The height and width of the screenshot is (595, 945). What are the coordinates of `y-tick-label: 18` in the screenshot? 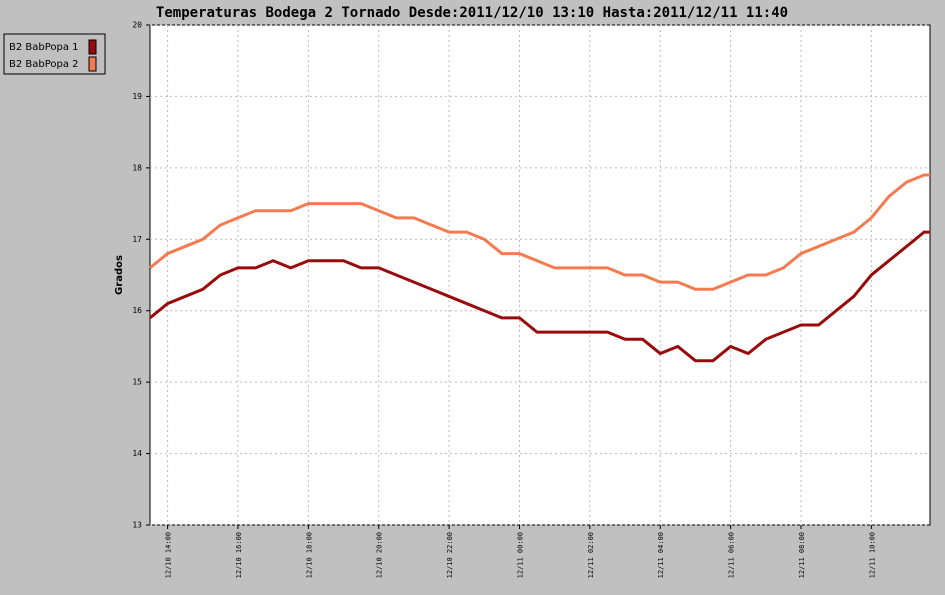 It's located at (137, 167).